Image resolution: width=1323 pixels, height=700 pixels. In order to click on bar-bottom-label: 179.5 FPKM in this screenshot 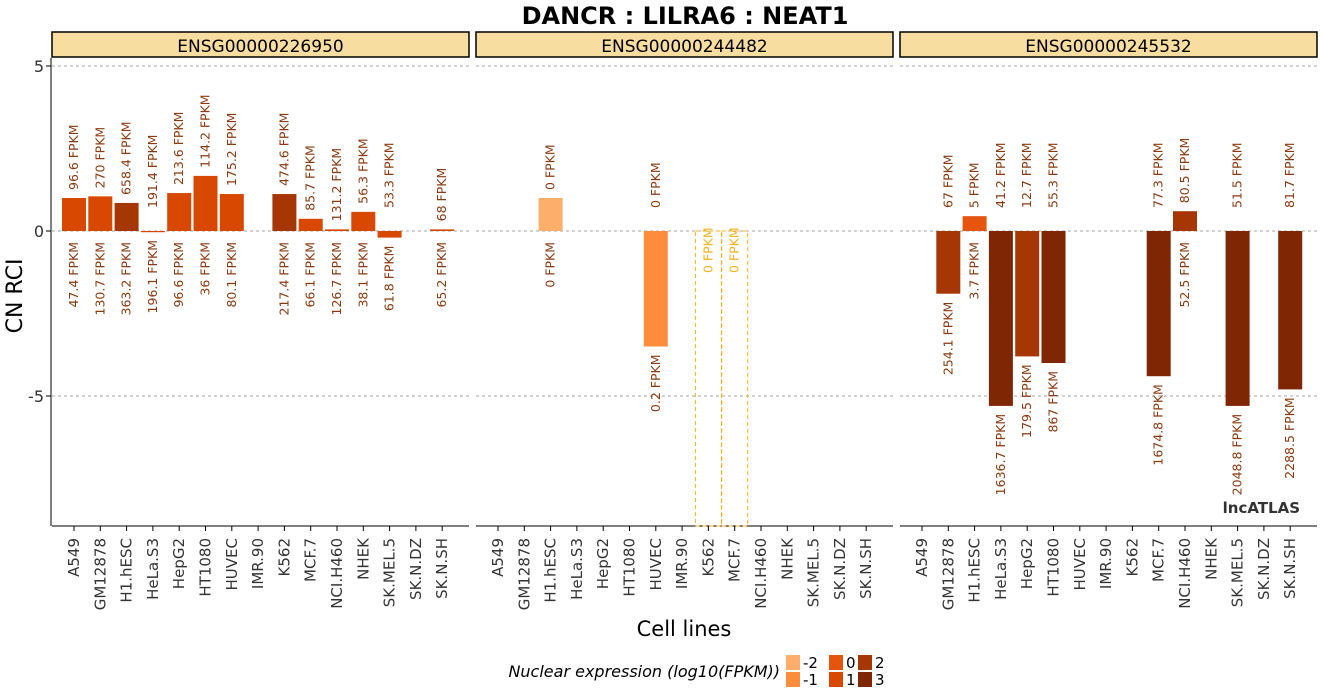, I will do `click(1026, 400)`.